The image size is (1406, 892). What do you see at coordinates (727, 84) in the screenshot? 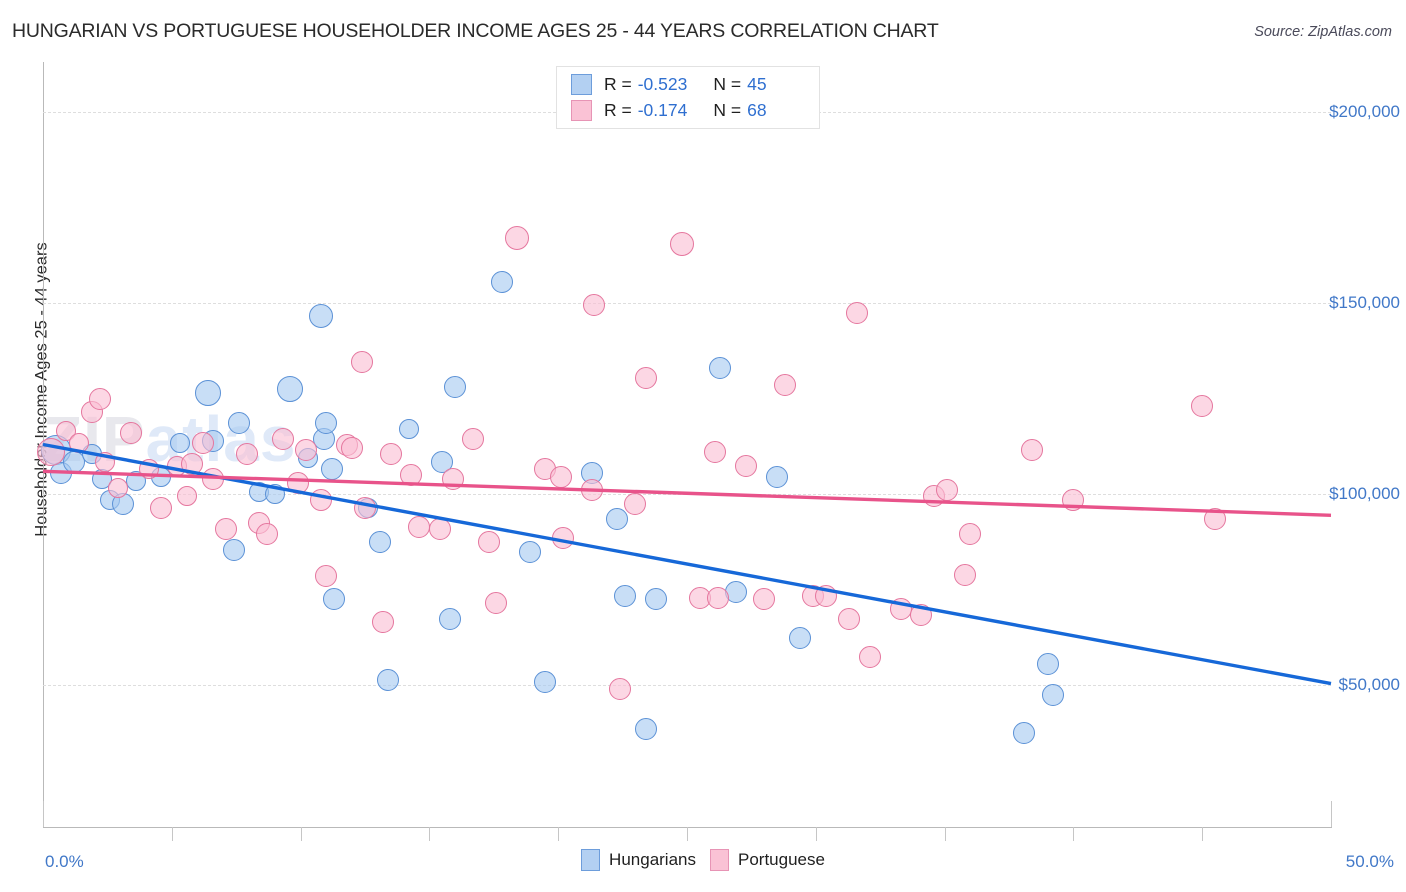
I see `legend-n-key-blue: N =` at bounding box center [727, 84].